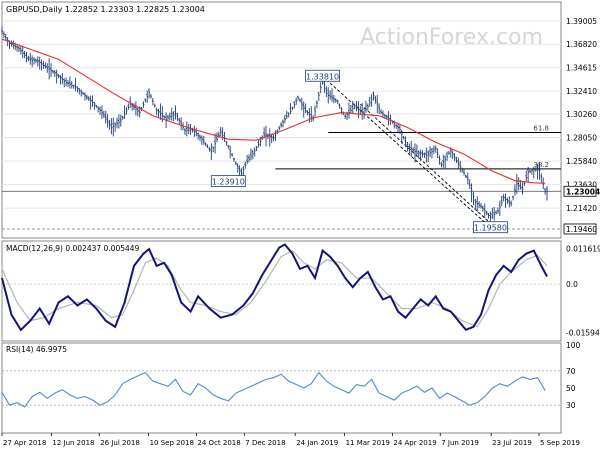 The width and height of the screenshot is (600, 454). Describe the element at coordinates (172, 443) in the screenshot. I see `time-axis-label: 10 Sep 2018` at that location.